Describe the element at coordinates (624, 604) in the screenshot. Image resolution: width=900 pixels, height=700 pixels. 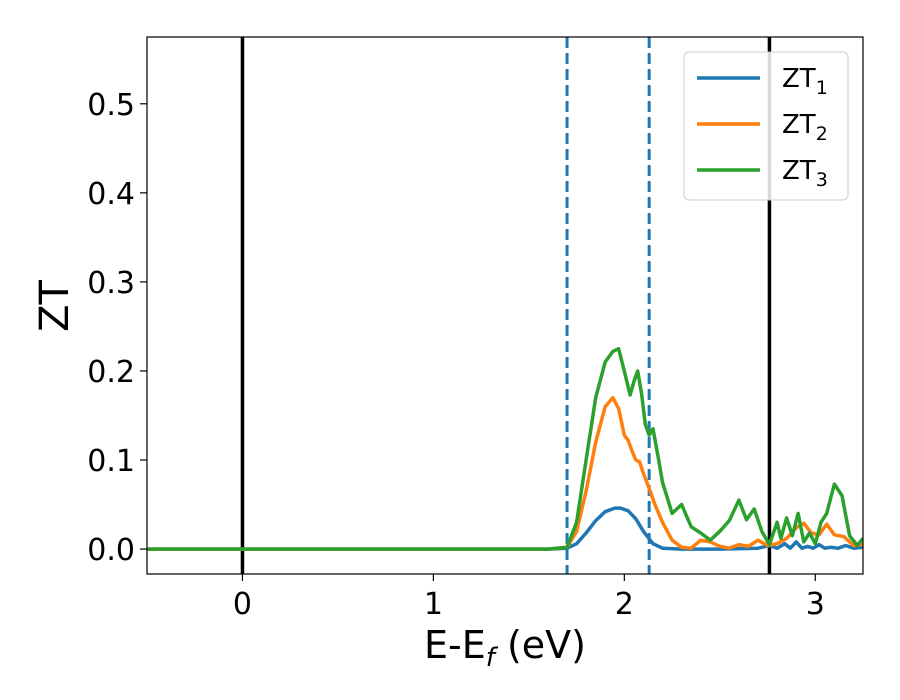
I see `x-tick-label: 2` at that location.